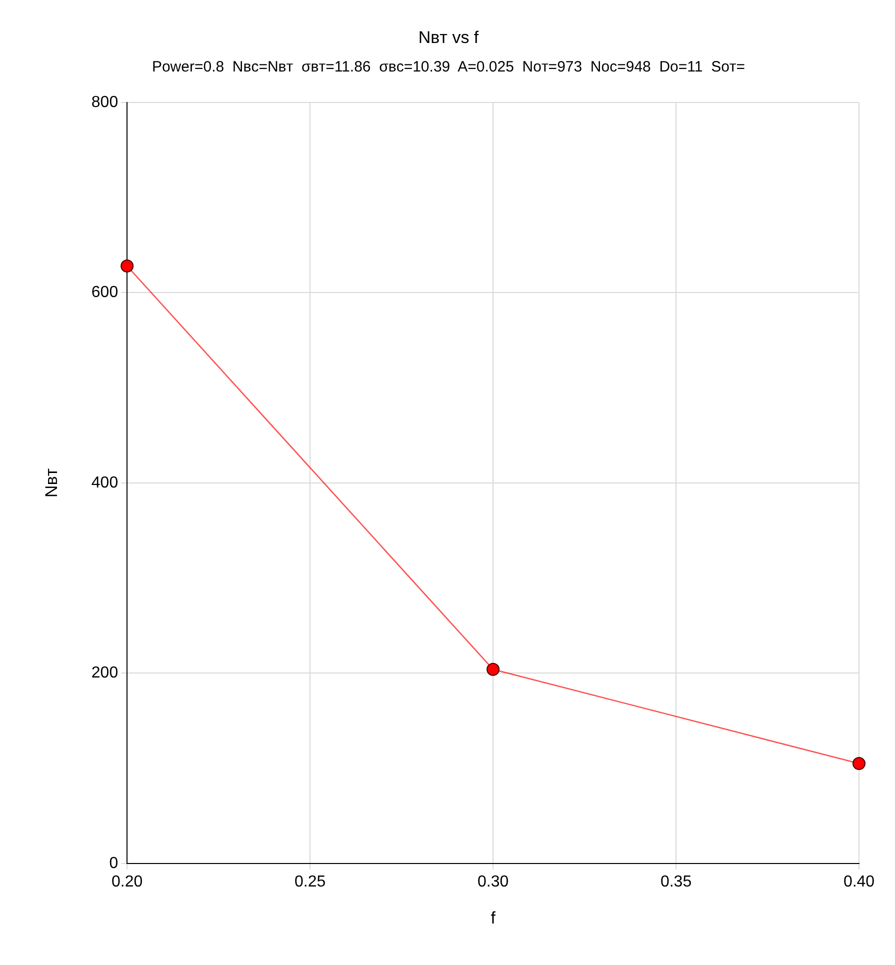  I want to click on chart-title: Nʙᴛ vs f, so click(448, 37).